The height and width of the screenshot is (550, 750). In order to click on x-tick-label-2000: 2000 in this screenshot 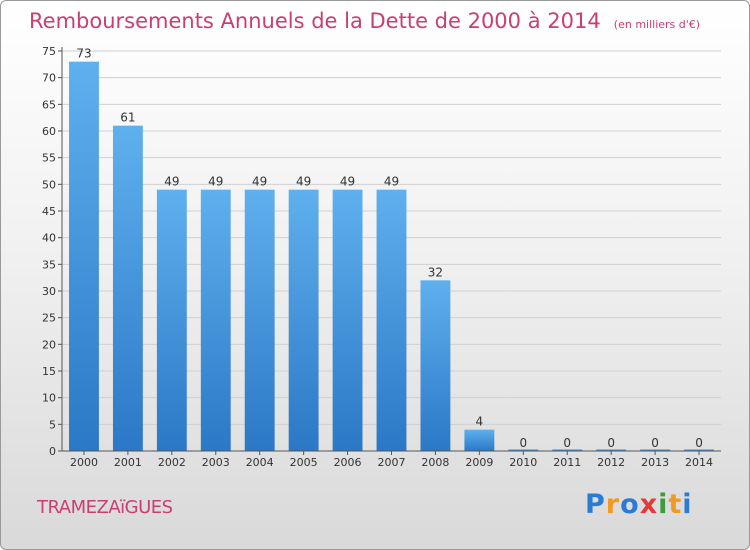, I will do `click(84, 462)`.